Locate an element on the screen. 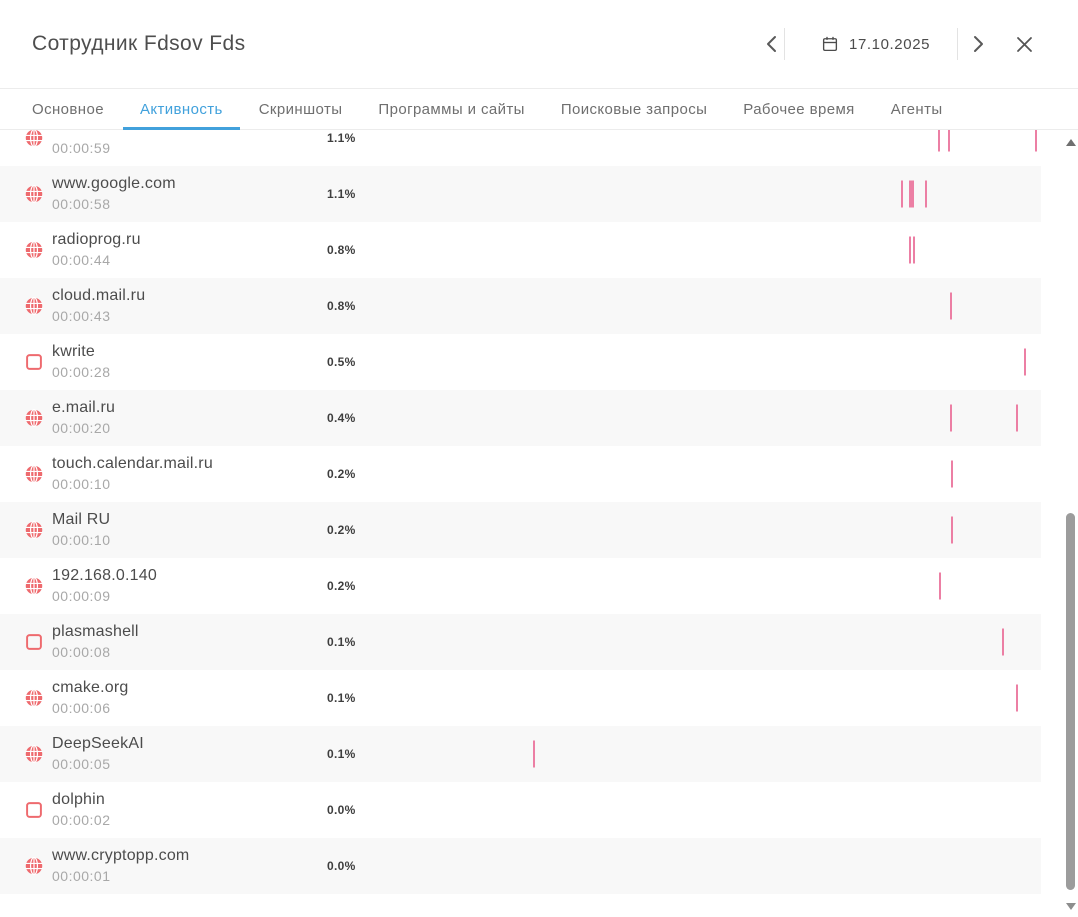  list-item: touch.calendar.mail.ru 00:00:10 0.2% is located at coordinates (520, 474).